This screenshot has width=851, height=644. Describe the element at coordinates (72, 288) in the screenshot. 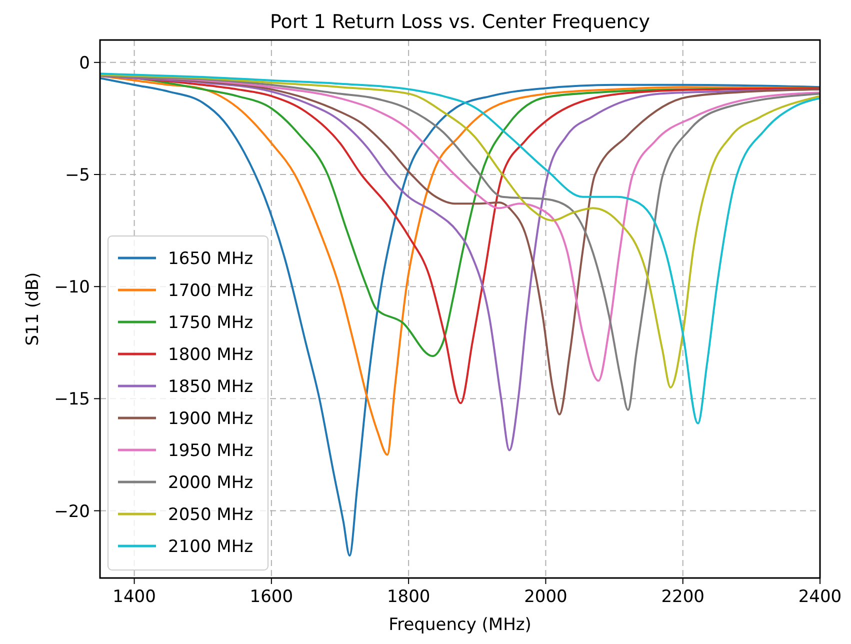

I see `y-tick-label: −10` at that location.